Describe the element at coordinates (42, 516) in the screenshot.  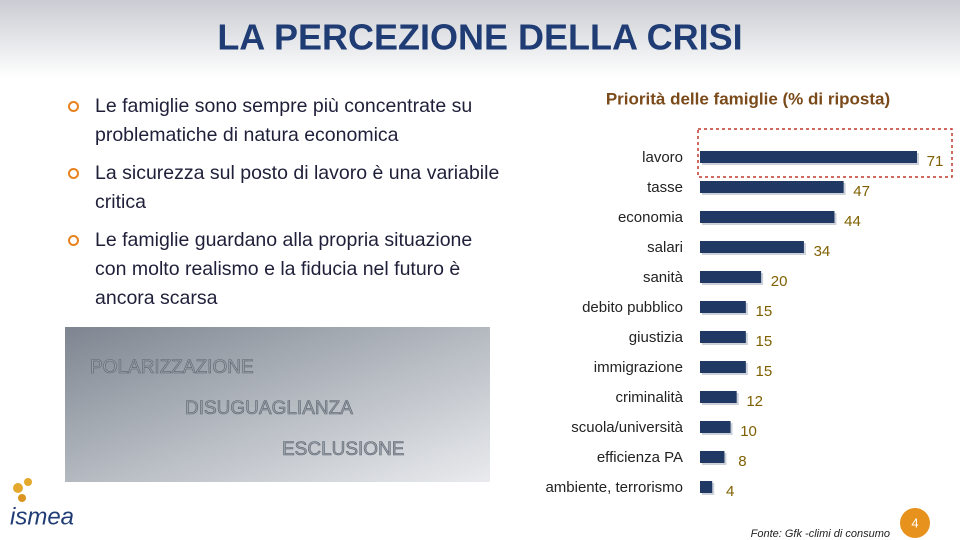
I see `logo: ismea` at that location.